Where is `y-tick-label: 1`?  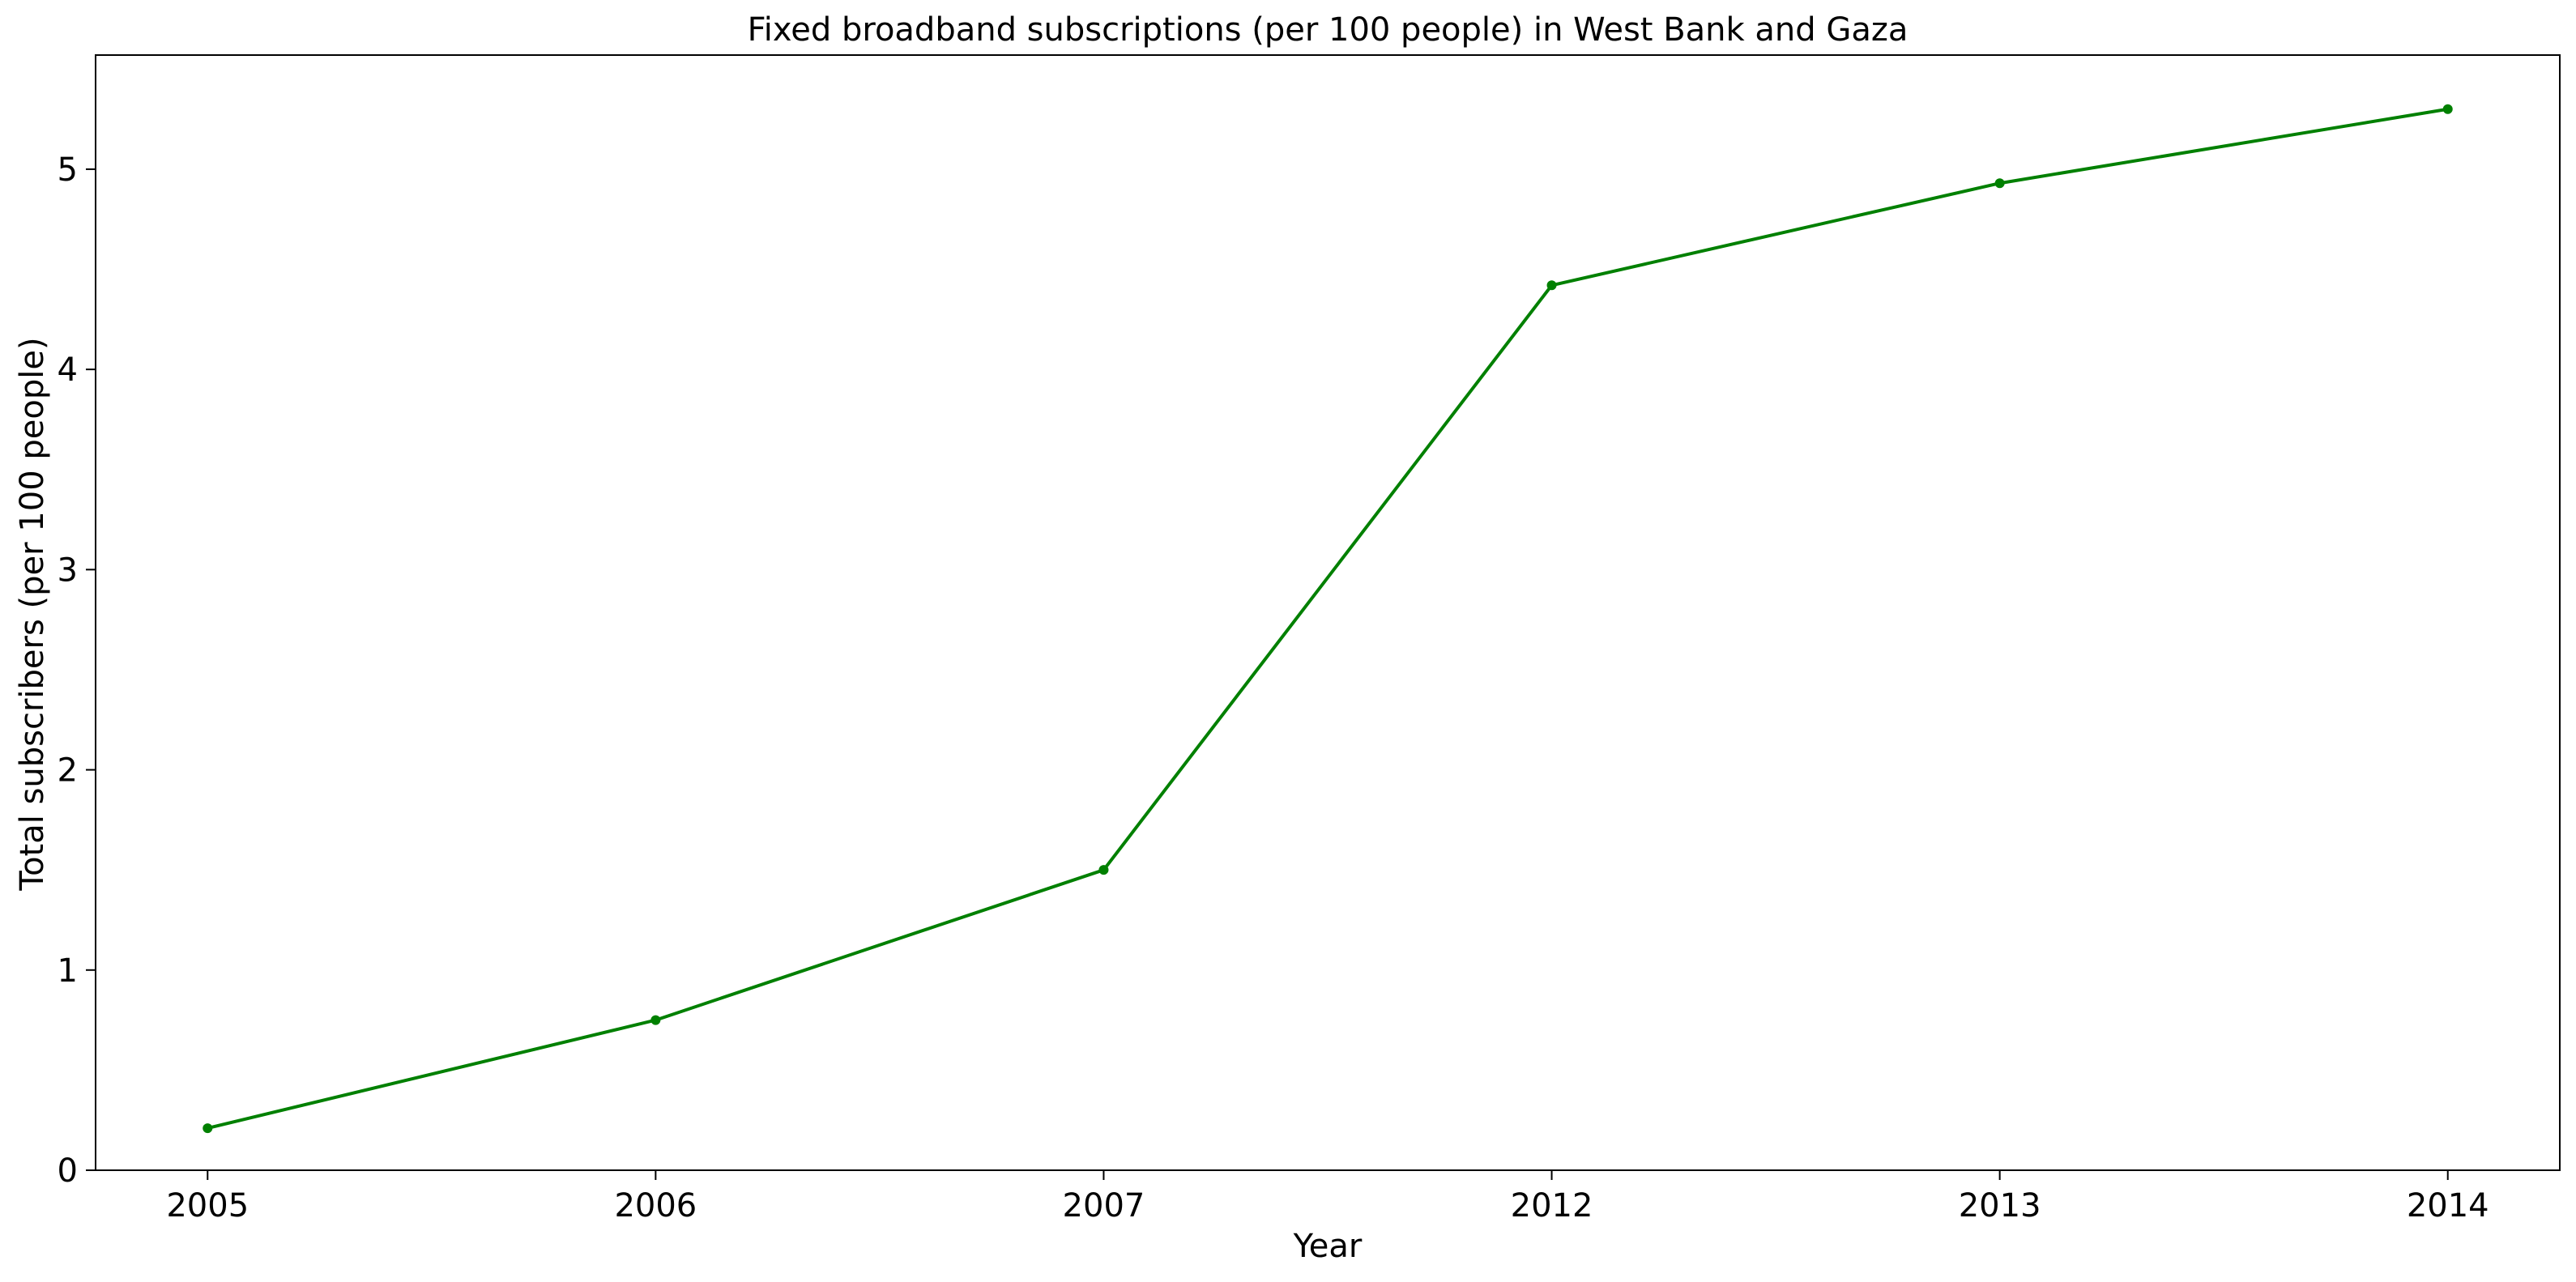
y-tick-label: 1 is located at coordinates (68, 971).